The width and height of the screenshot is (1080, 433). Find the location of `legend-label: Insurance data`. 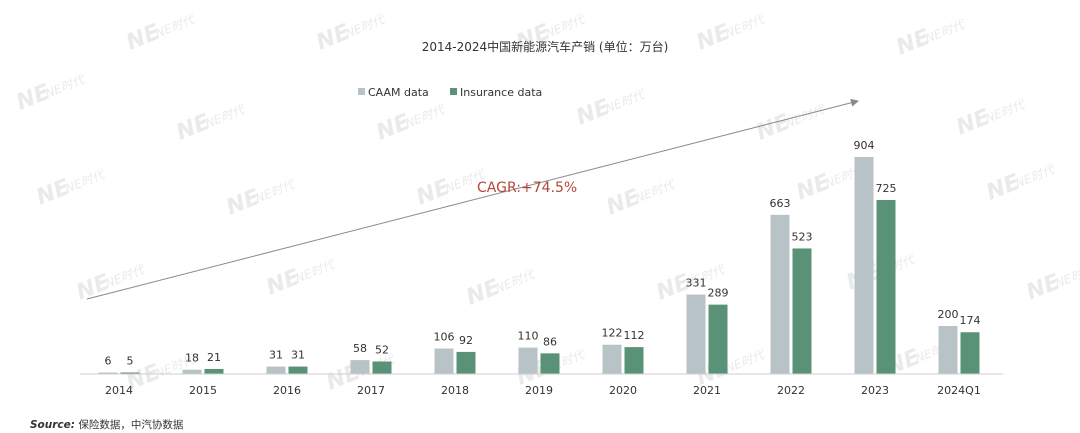

legend-label: Insurance data is located at coordinates (501, 92).